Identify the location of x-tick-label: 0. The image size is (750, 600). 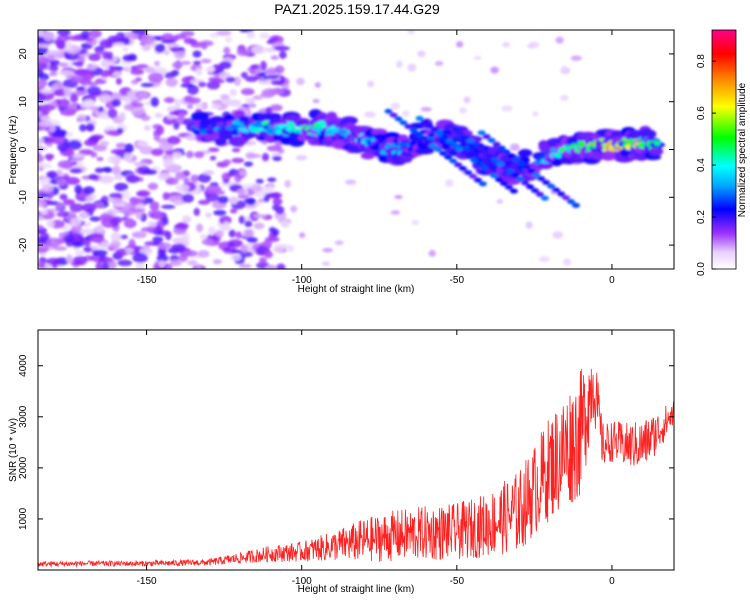
(612, 280).